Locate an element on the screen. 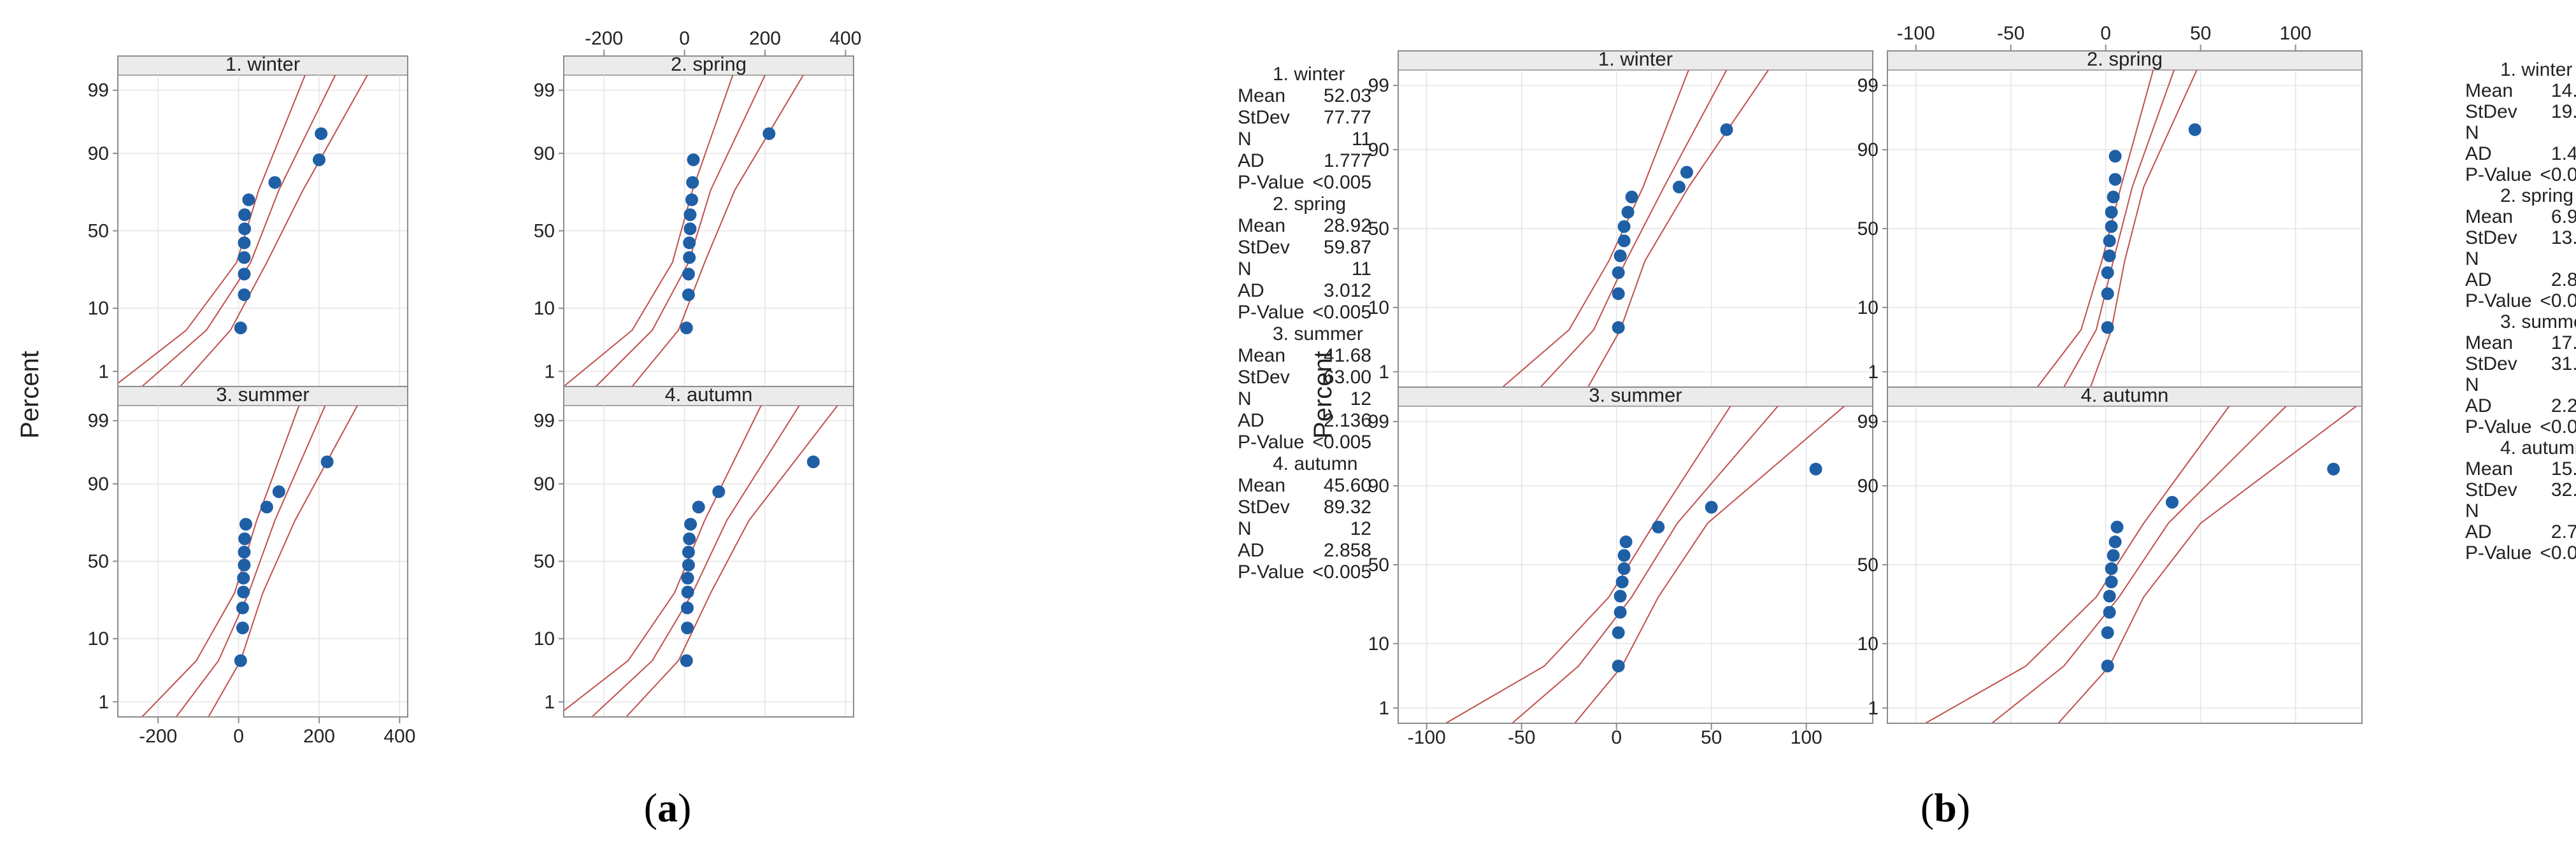 The height and width of the screenshot is (850, 2576). stats-value: 15.79 is located at coordinates (2563, 468).